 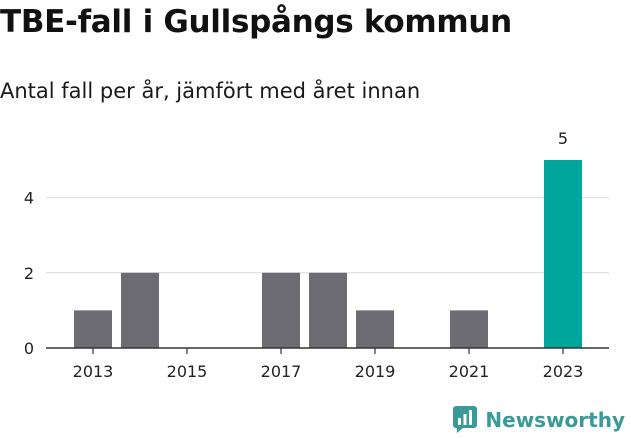 I want to click on brand-name: Newsworthy, so click(x=555, y=420).